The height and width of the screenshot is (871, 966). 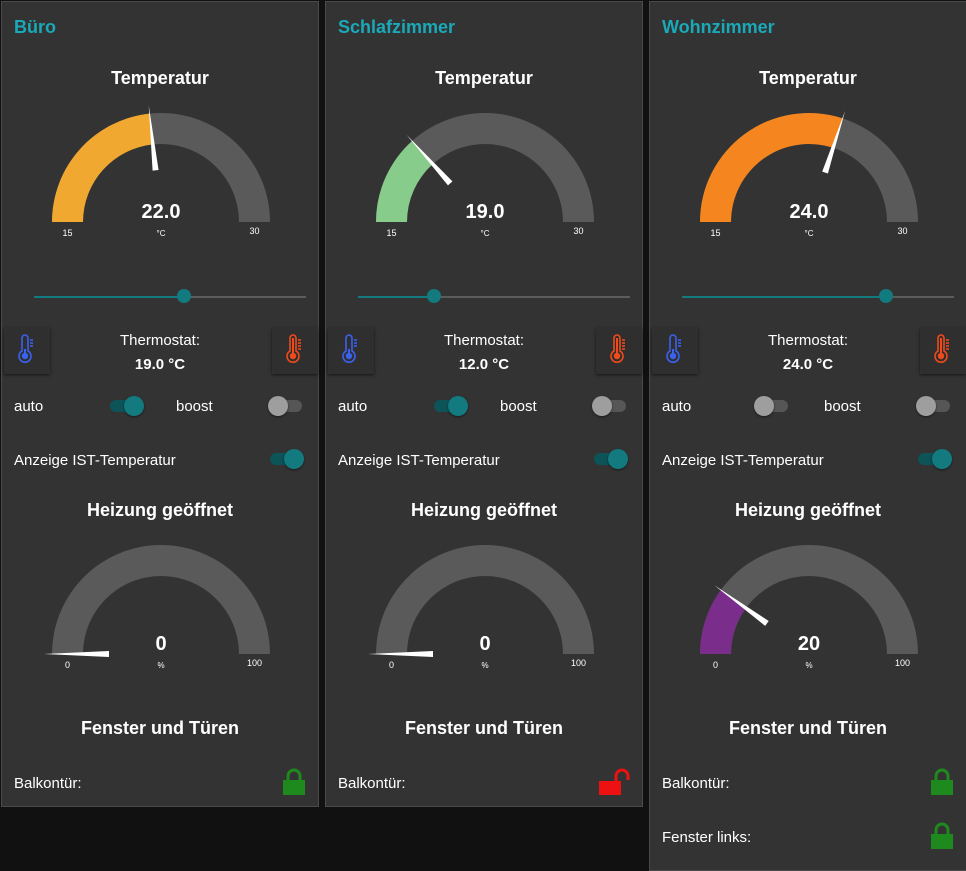 What do you see at coordinates (160, 364) in the screenshot?
I see `thermostat-value: 19.0 °C` at bounding box center [160, 364].